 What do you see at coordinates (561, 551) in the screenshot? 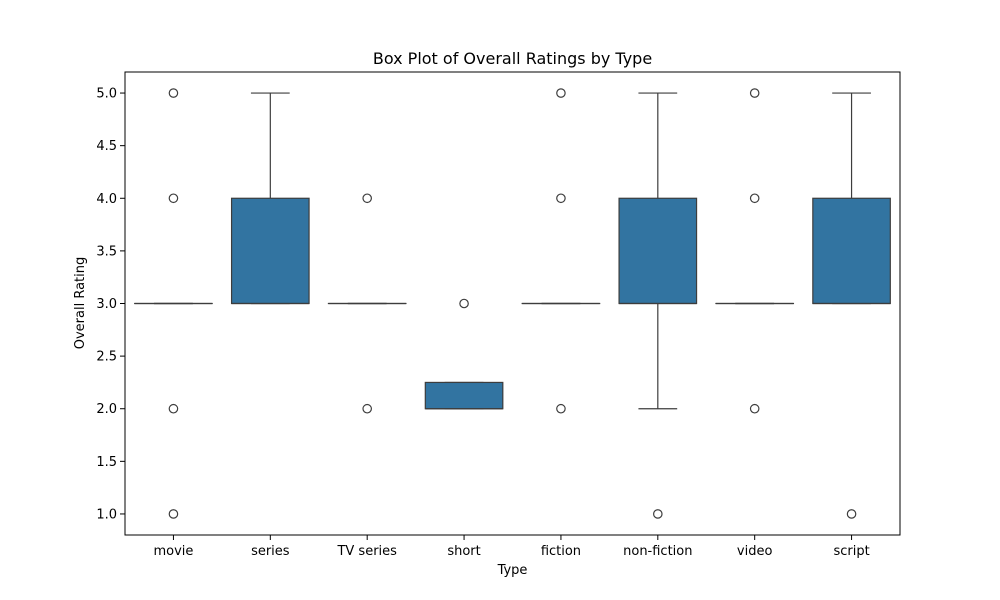
I see `x-tick-label: fiction` at bounding box center [561, 551].